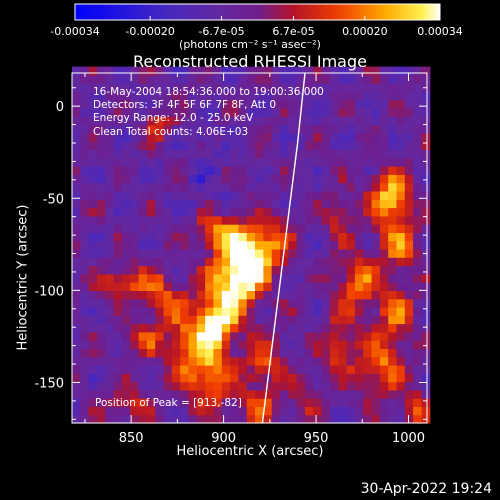  What do you see at coordinates (53, 199) in the screenshot?
I see `y-tick-label: -50` at bounding box center [53, 199].